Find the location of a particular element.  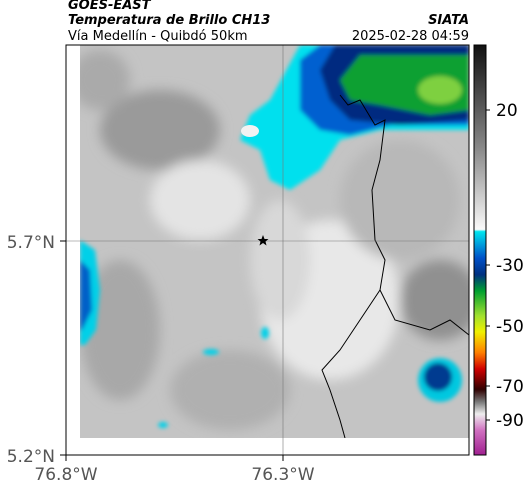

timestamp: 2025-02-28 04:59 is located at coordinates (410, 36).